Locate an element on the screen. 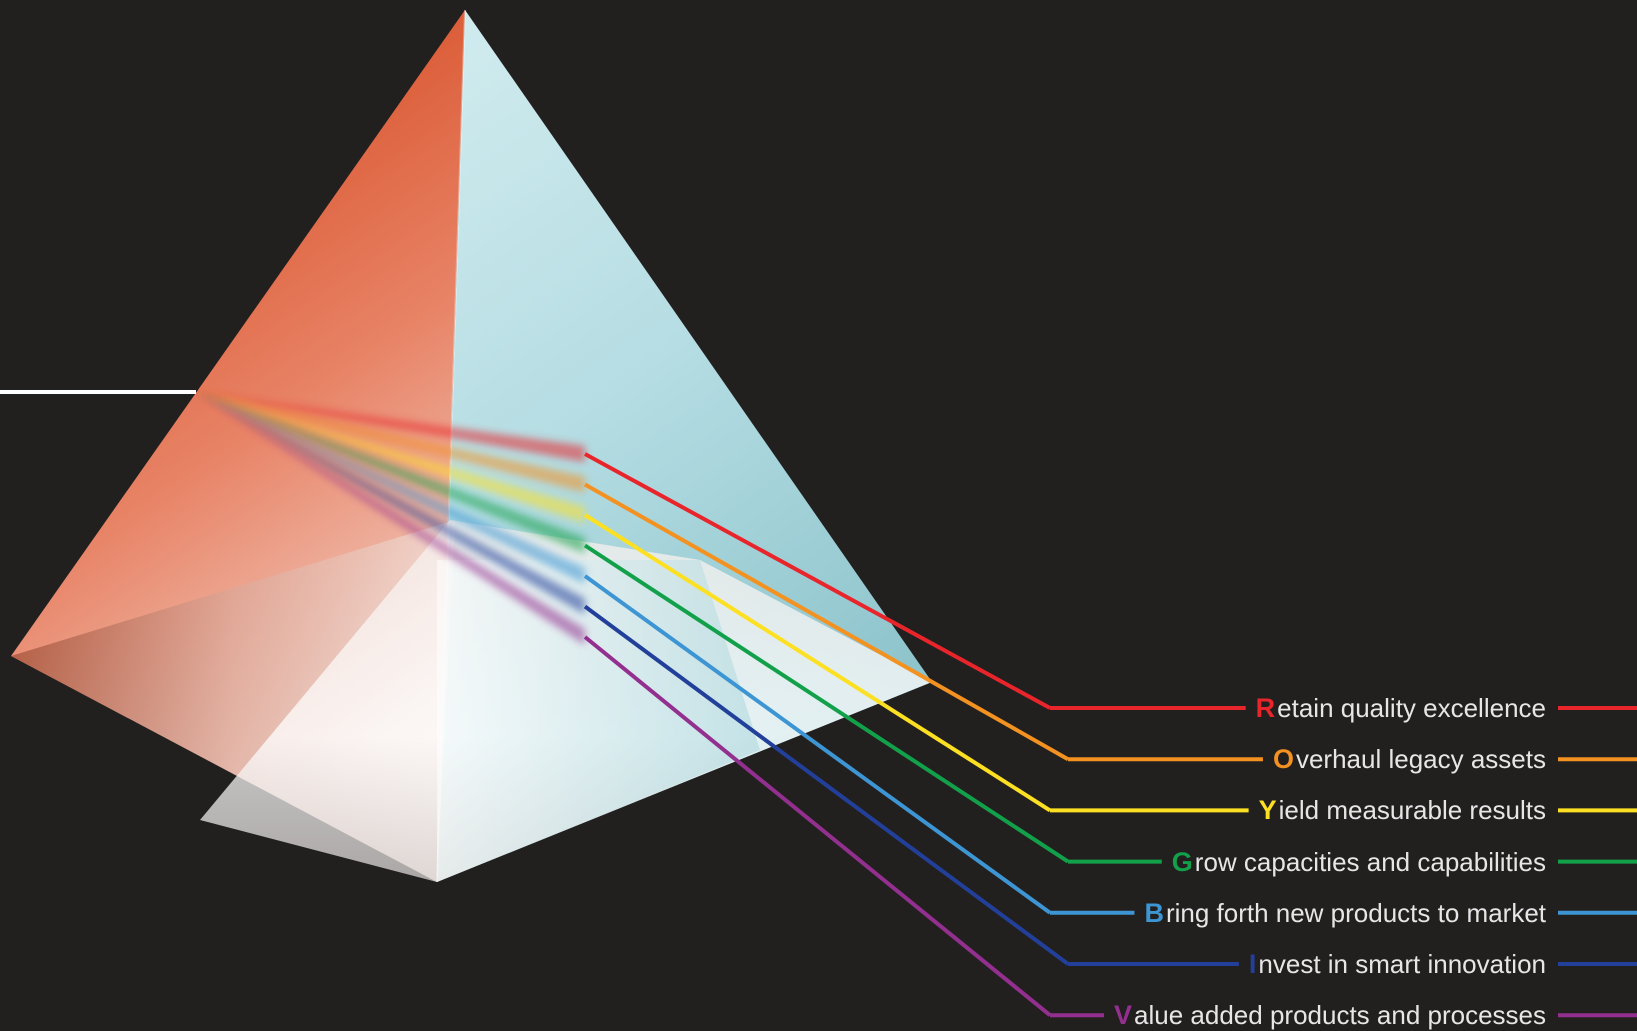  spectrum-label-overhaul: Overhaul legacy assets is located at coordinates (1409, 759).